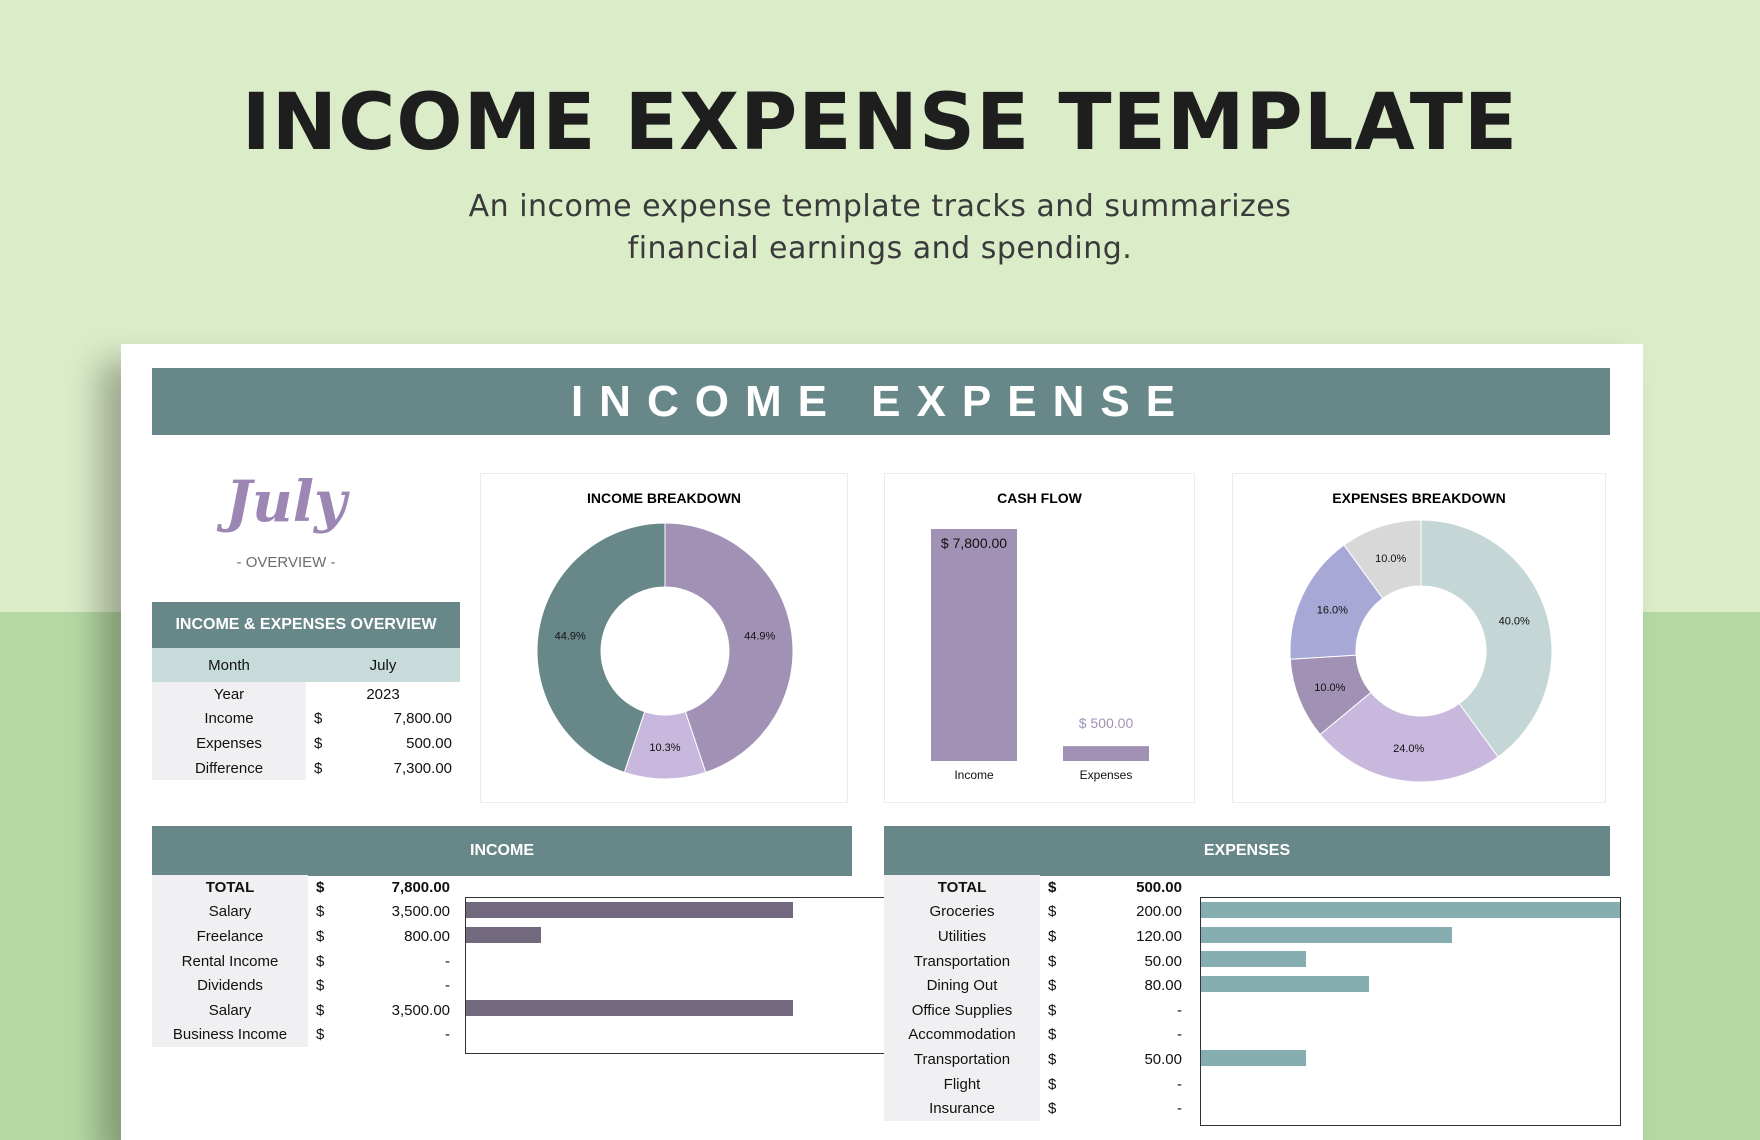 The width and height of the screenshot is (1760, 1140). Describe the element at coordinates (974, 645) in the screenshot. I see `cash-flow-bar` at that location.